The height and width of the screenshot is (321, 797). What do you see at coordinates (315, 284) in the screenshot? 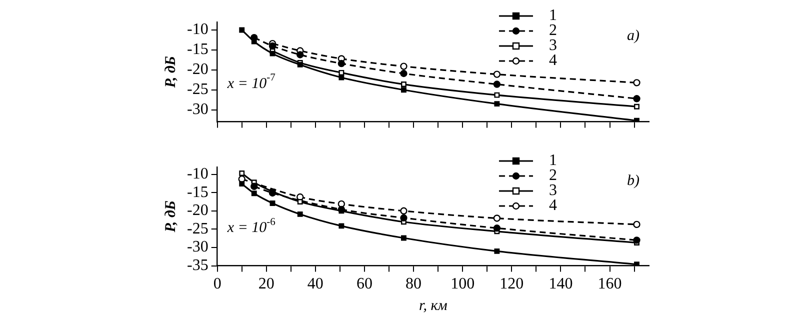
I see `x-tick-label: 40` at bounding box center [315, 284].